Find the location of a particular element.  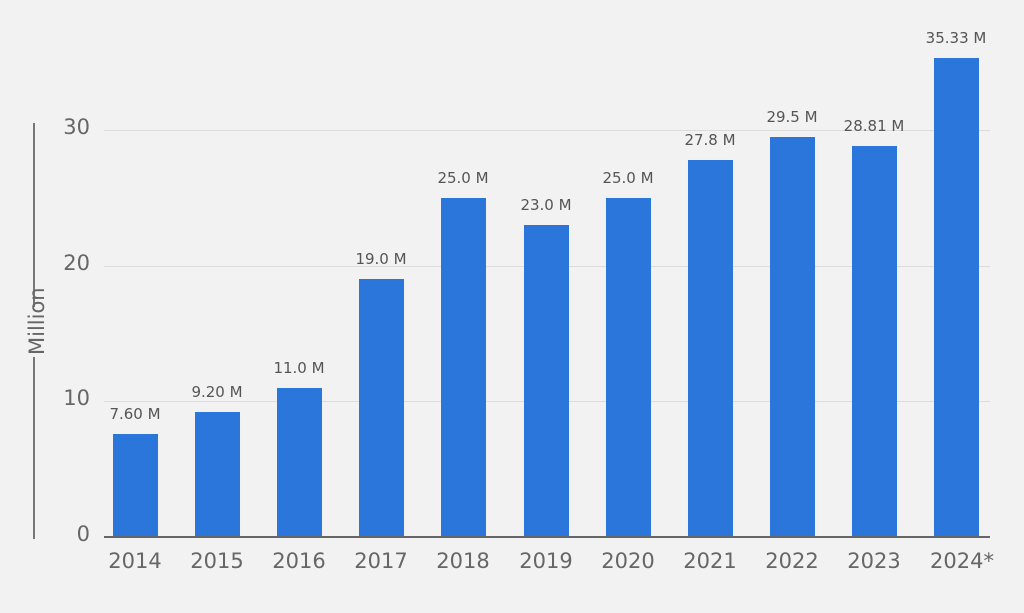

x-tick-label: 2015 is located at coordinates (217, 561).